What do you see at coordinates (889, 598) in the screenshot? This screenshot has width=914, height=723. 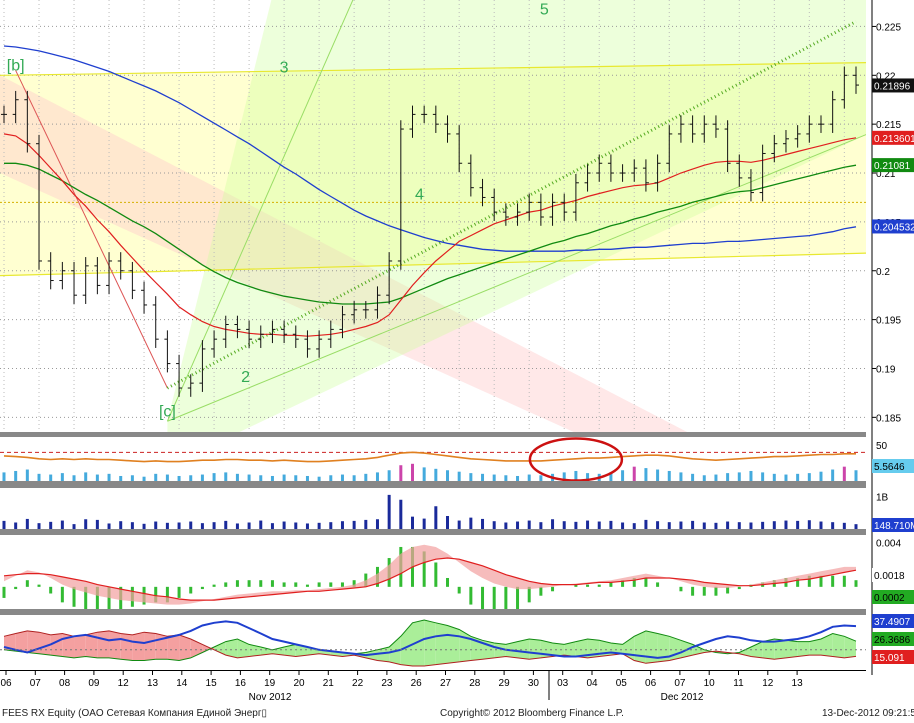 I see `macd-value-tag: 0.0002` at bounding box center [889, 598].